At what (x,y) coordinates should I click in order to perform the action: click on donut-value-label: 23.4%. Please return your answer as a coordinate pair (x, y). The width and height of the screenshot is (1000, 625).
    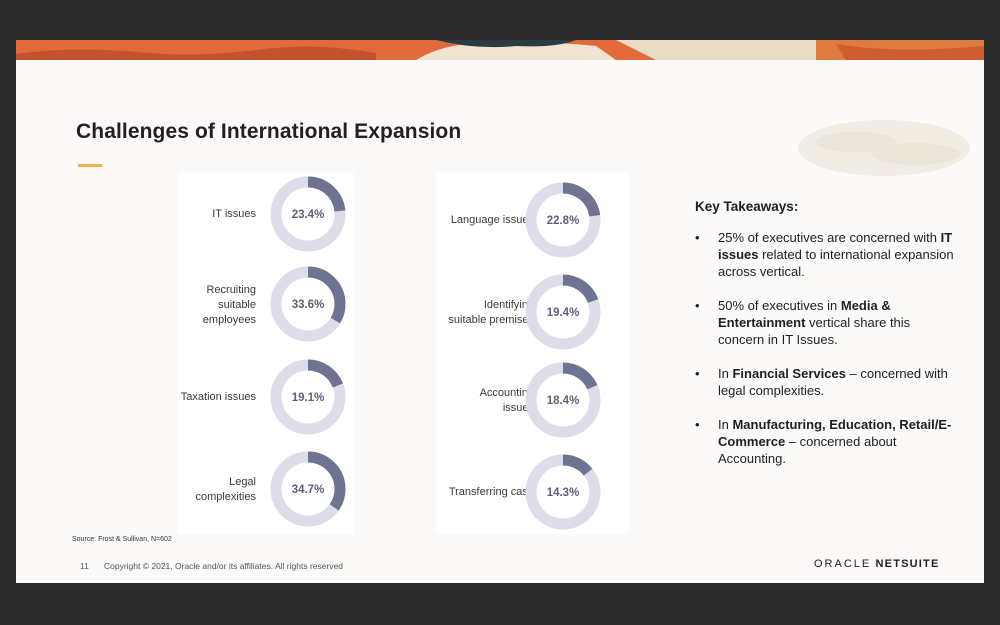
    Looking at the image, I should click on (308, 215).